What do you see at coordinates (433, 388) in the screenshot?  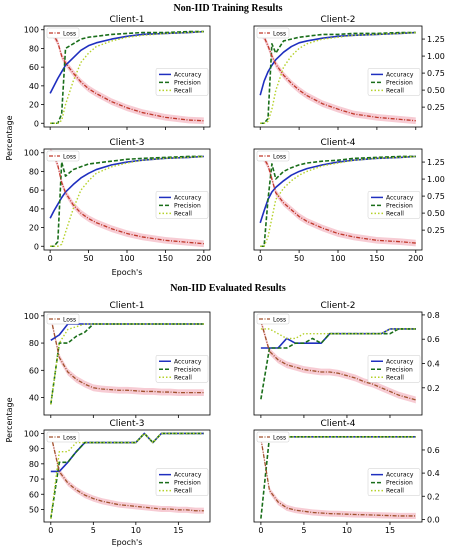 I see `y2-tick-label: 0.2` at bounding box center [433, 388].